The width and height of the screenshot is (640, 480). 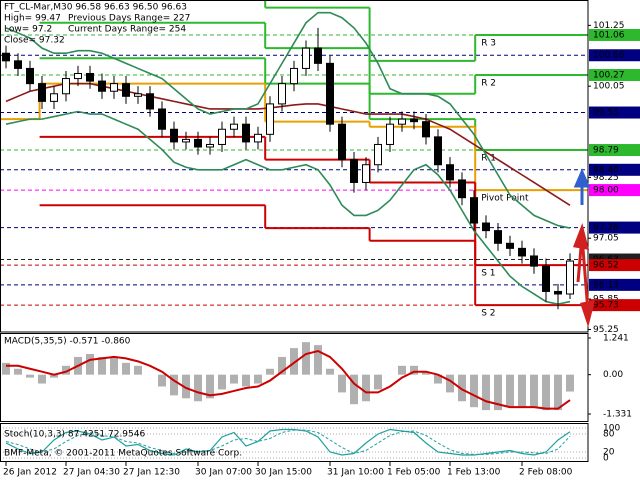 I want to click on signal-arrows, so click(x=584, y=248).